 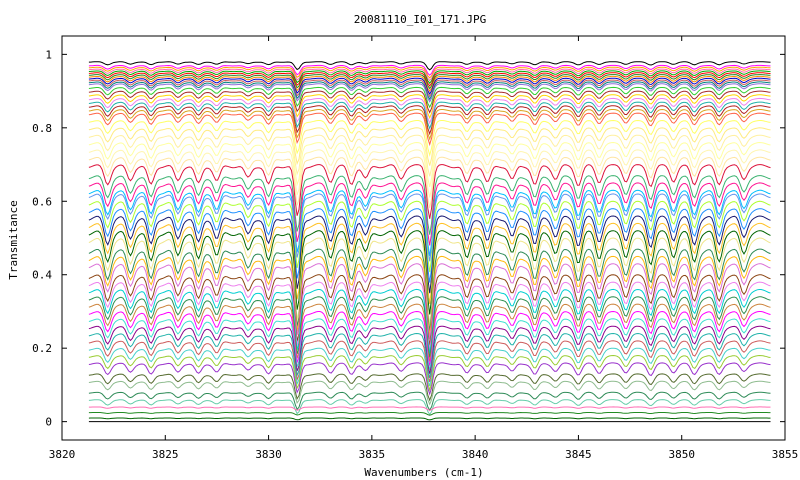 What do you see at coordinates (578, 454) in the screenshot?
I see `x-tick-label: 3845` at bounding box center [578, 454].